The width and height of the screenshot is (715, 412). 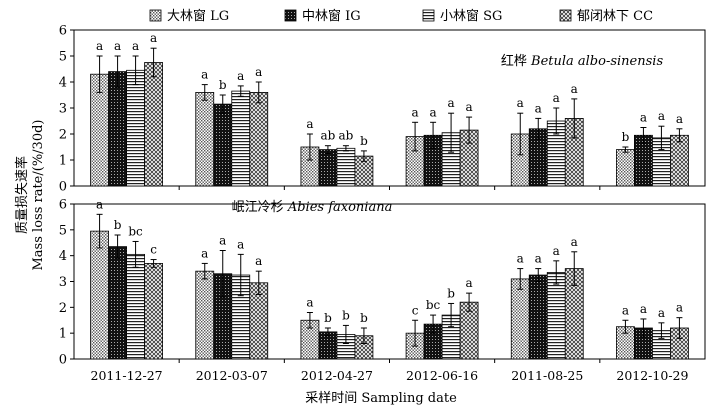 What do you see at coordinates (127, 375) in the screenshot?
I see `x-tick-label: 2011-12-27` at bounding box center [127, 375].